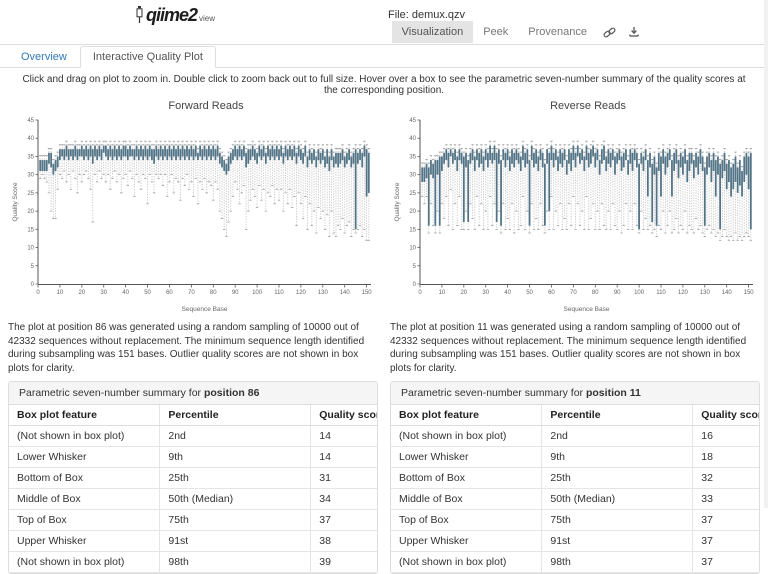 This screenshot has height=574, width=768. I want to click on table-cell: Upper Whisker, so click(467, 541).